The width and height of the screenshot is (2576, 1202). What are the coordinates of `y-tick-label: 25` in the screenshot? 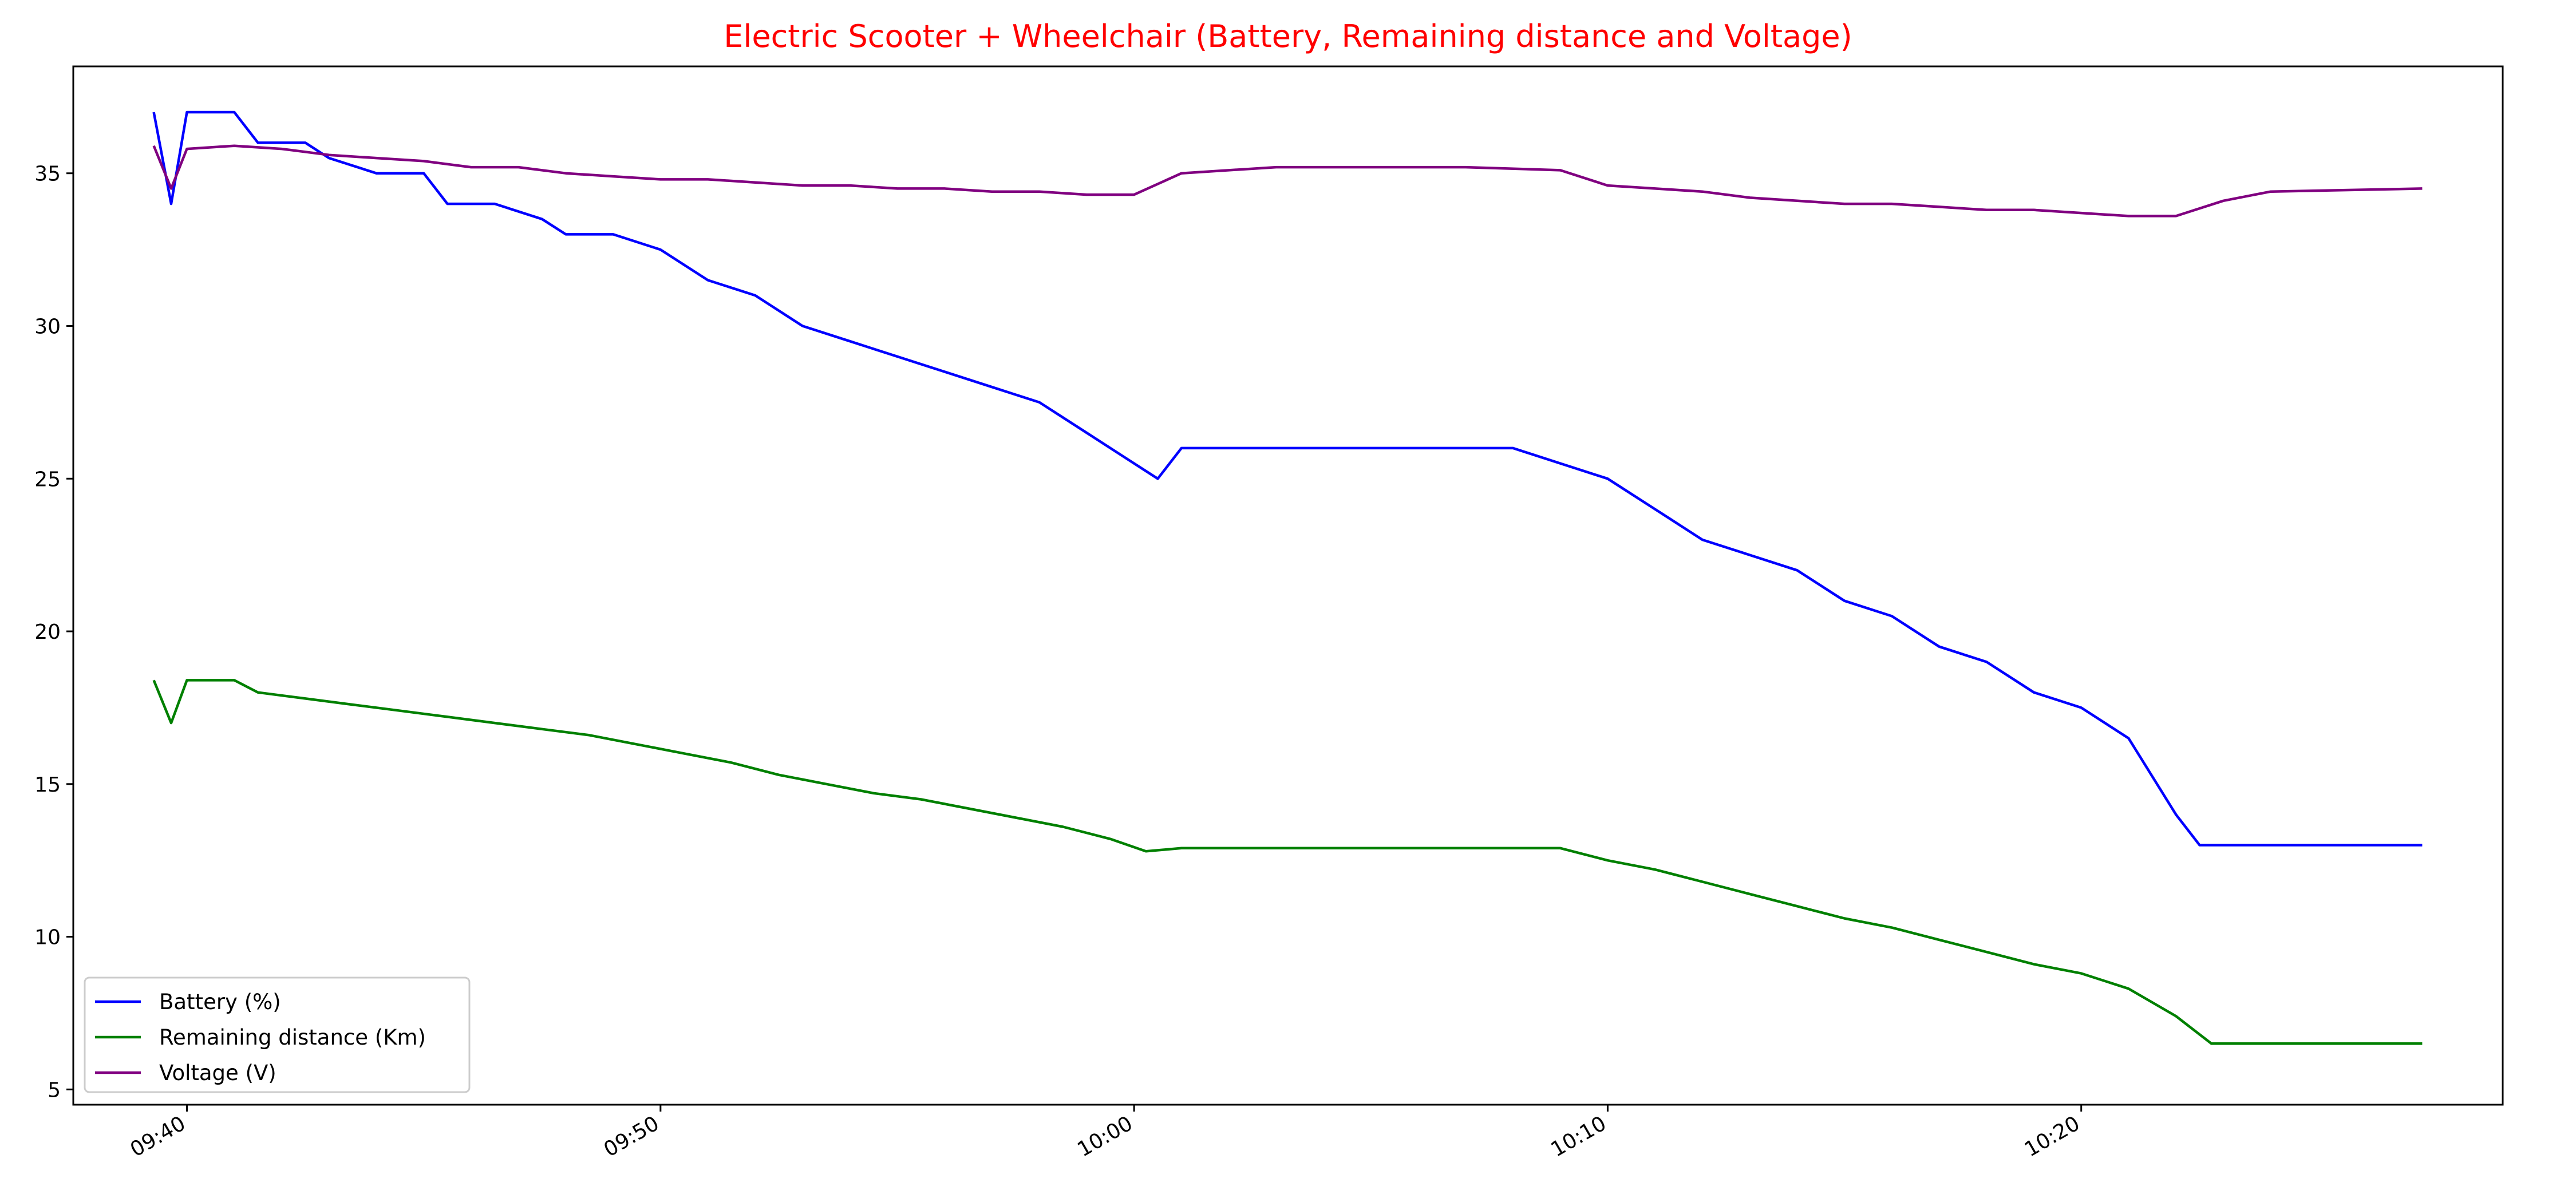 It's located at (47, 480).